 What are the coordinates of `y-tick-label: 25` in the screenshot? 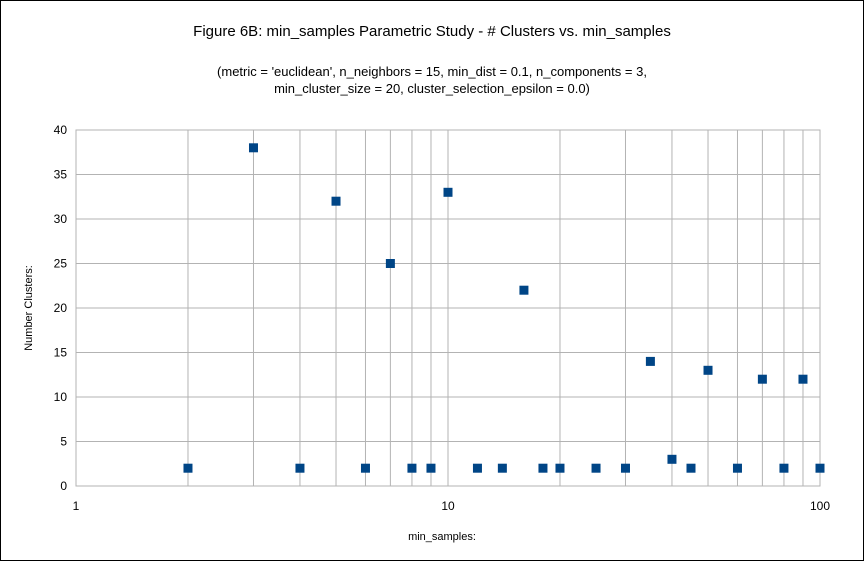 It's located at (61, 264).